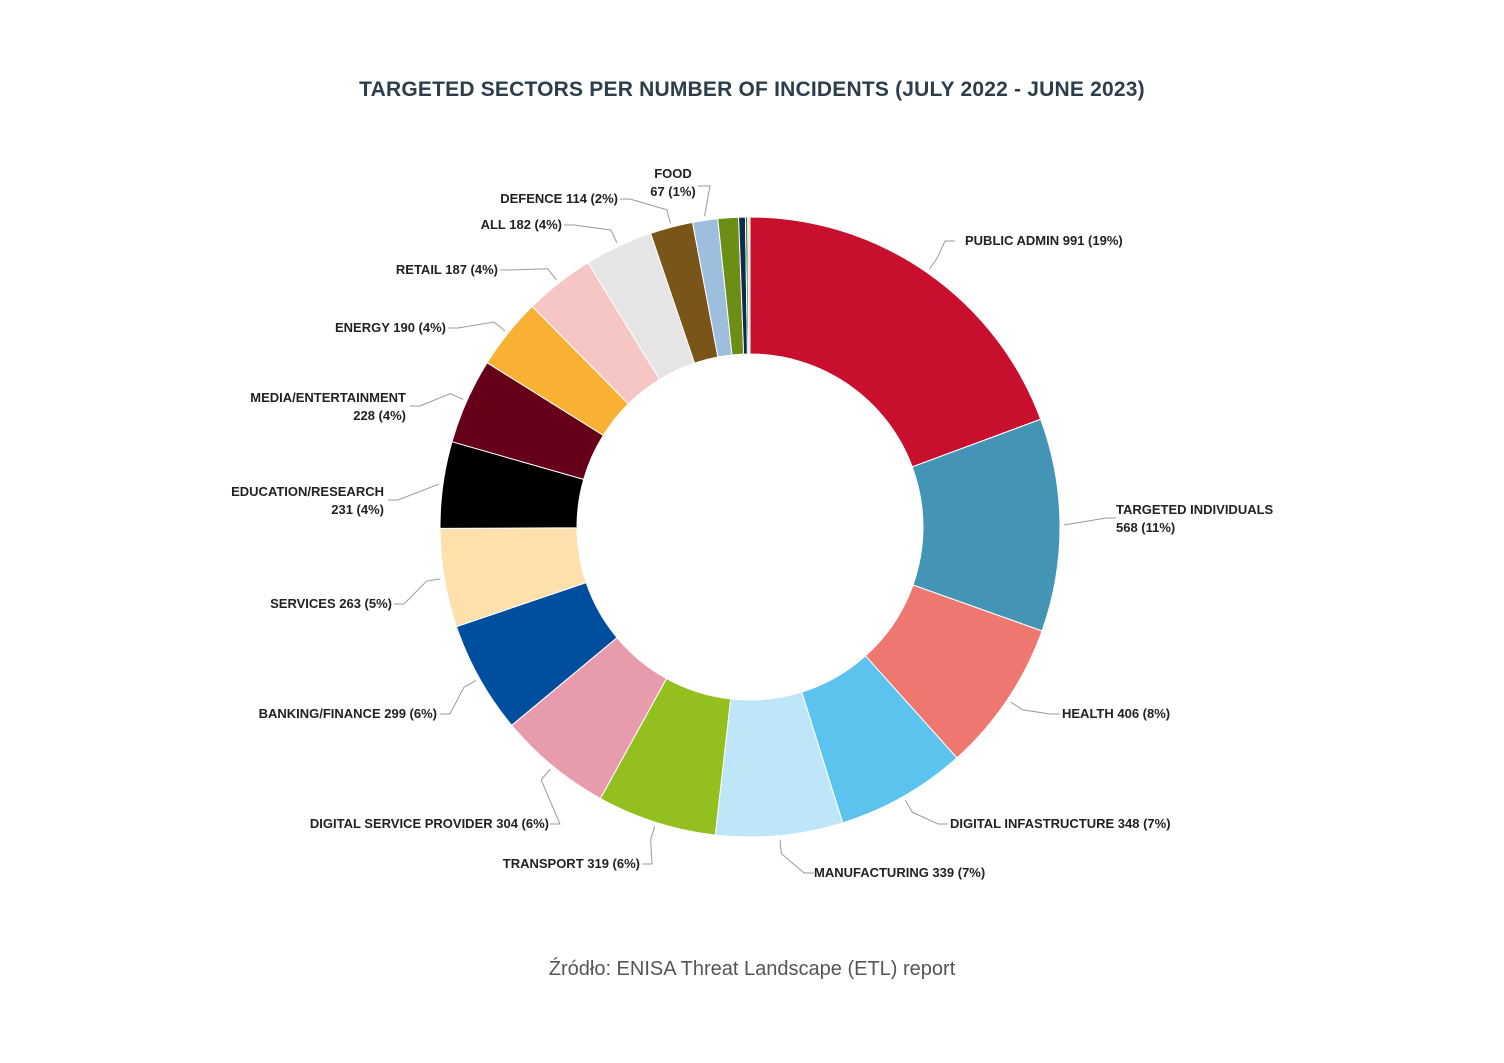 This screenshot has width=1504, height=1063. I want to click on leader-line-media-entertainment, so click(437, 400).